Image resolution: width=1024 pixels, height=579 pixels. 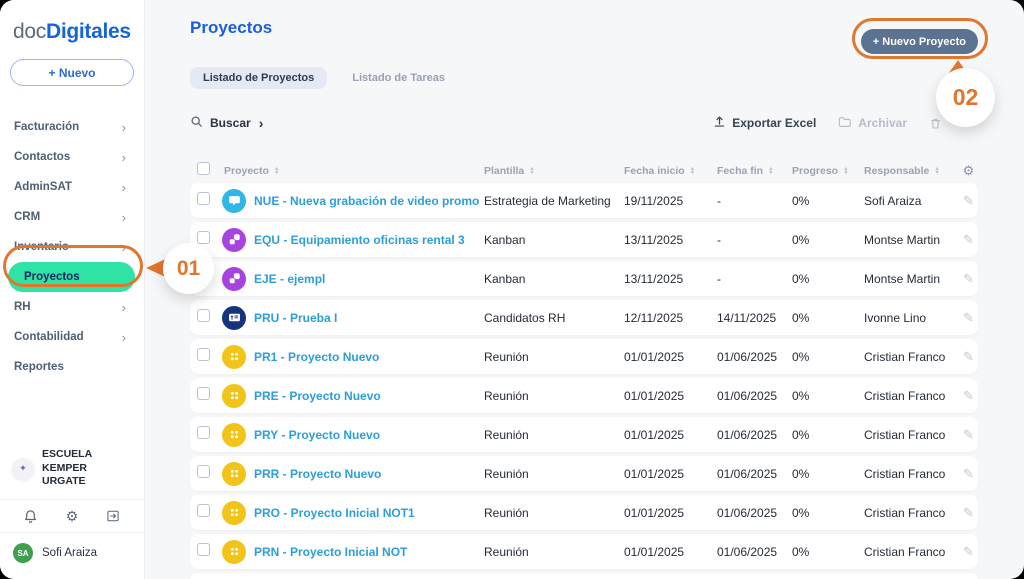 What do you see at coordinates (72, 367) in the screenshot?
I see `sidebar-item-reportes: Reportes ›` at bounding box center [72, 367].